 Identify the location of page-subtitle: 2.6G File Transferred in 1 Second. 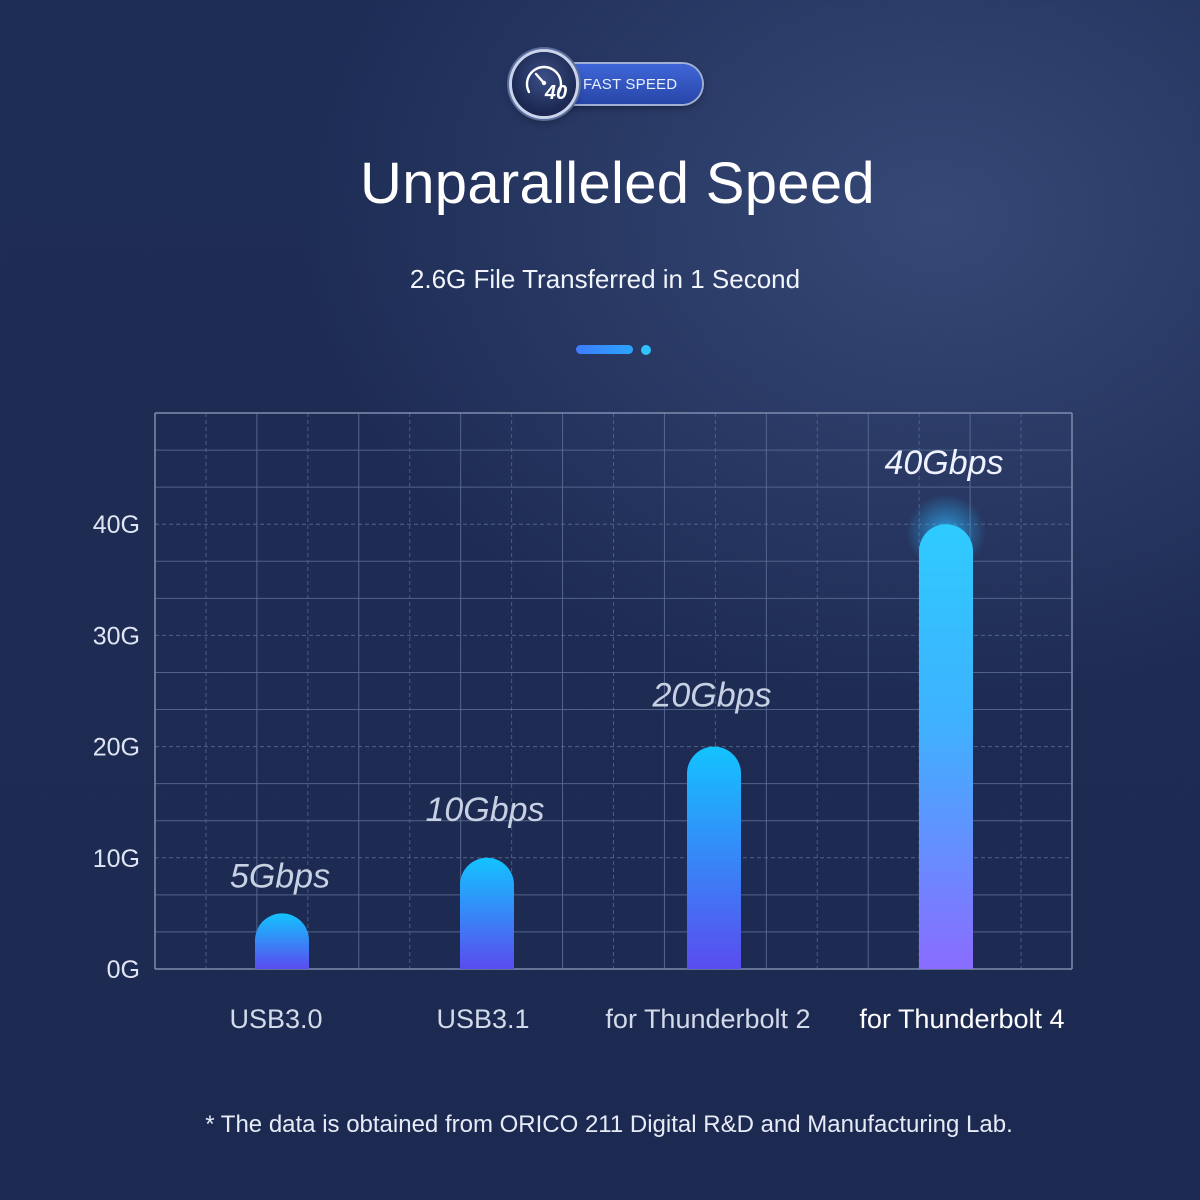
(605, 279).